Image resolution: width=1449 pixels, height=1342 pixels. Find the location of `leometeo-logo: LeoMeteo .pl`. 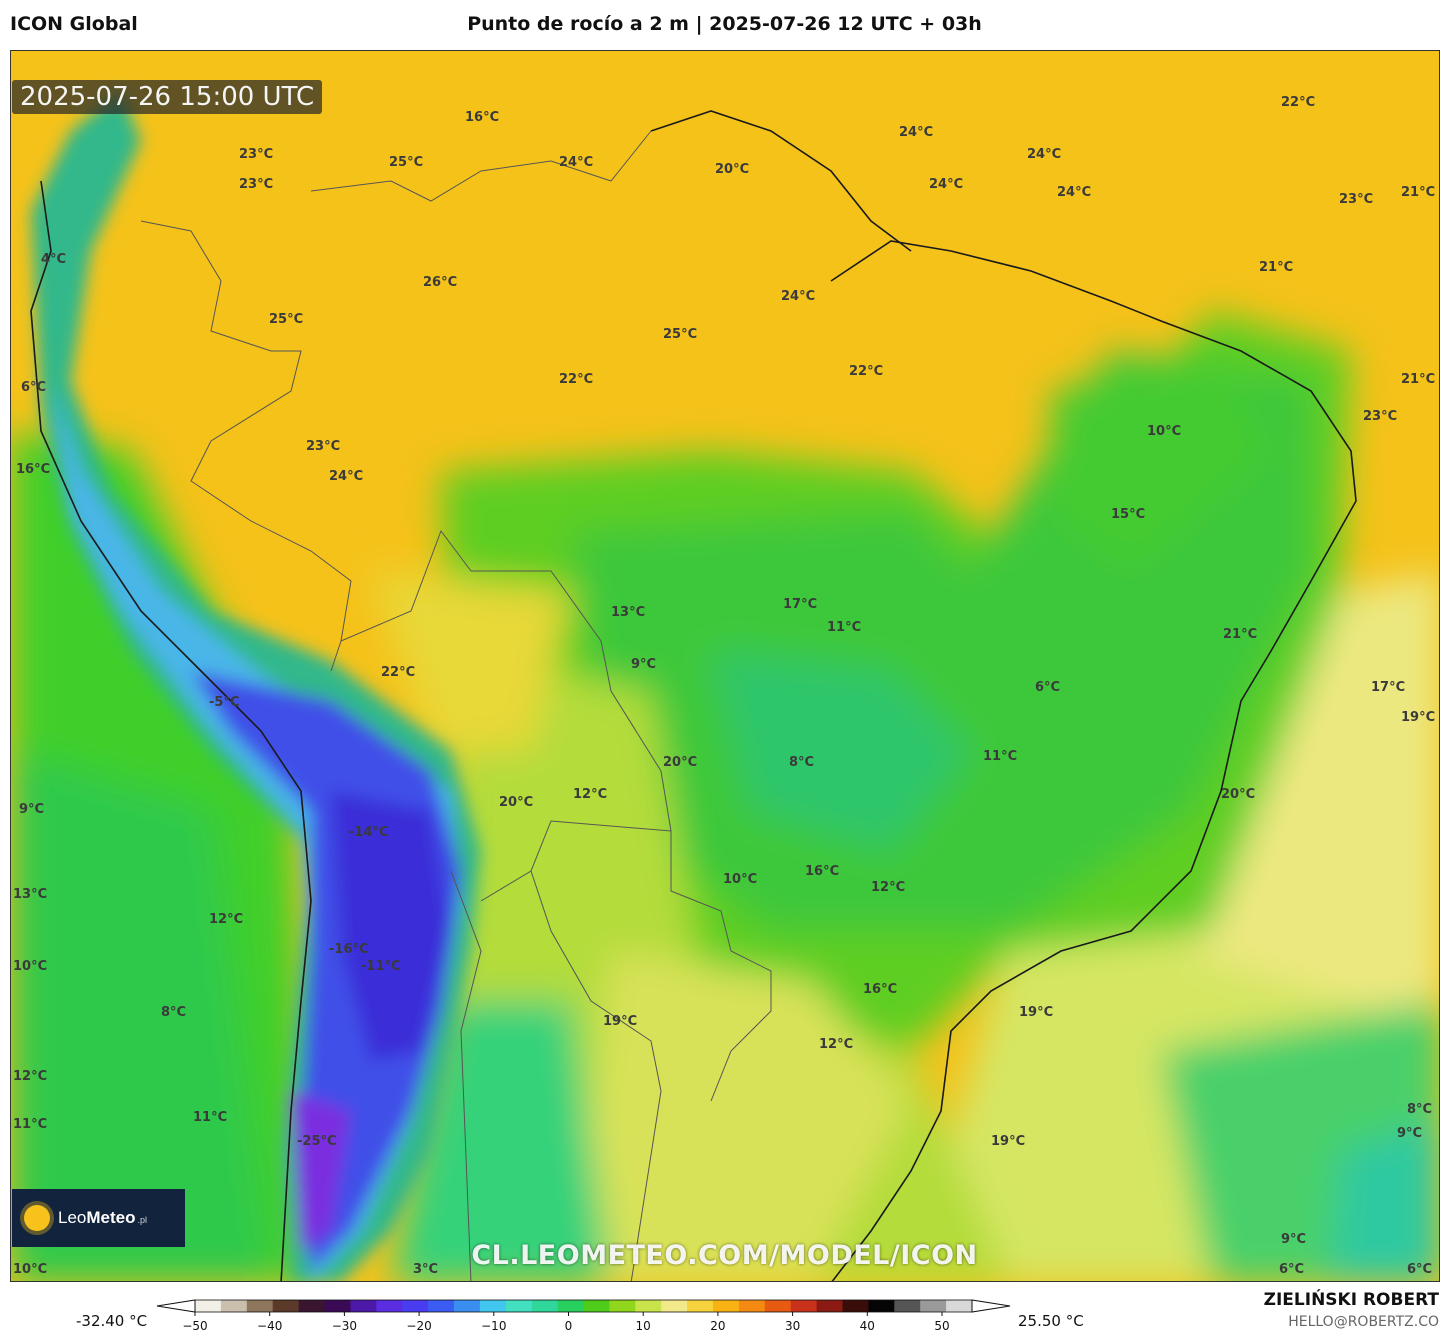

leometeo-logo: LeoMeteo .pl is located at coordinates (98, 1218).